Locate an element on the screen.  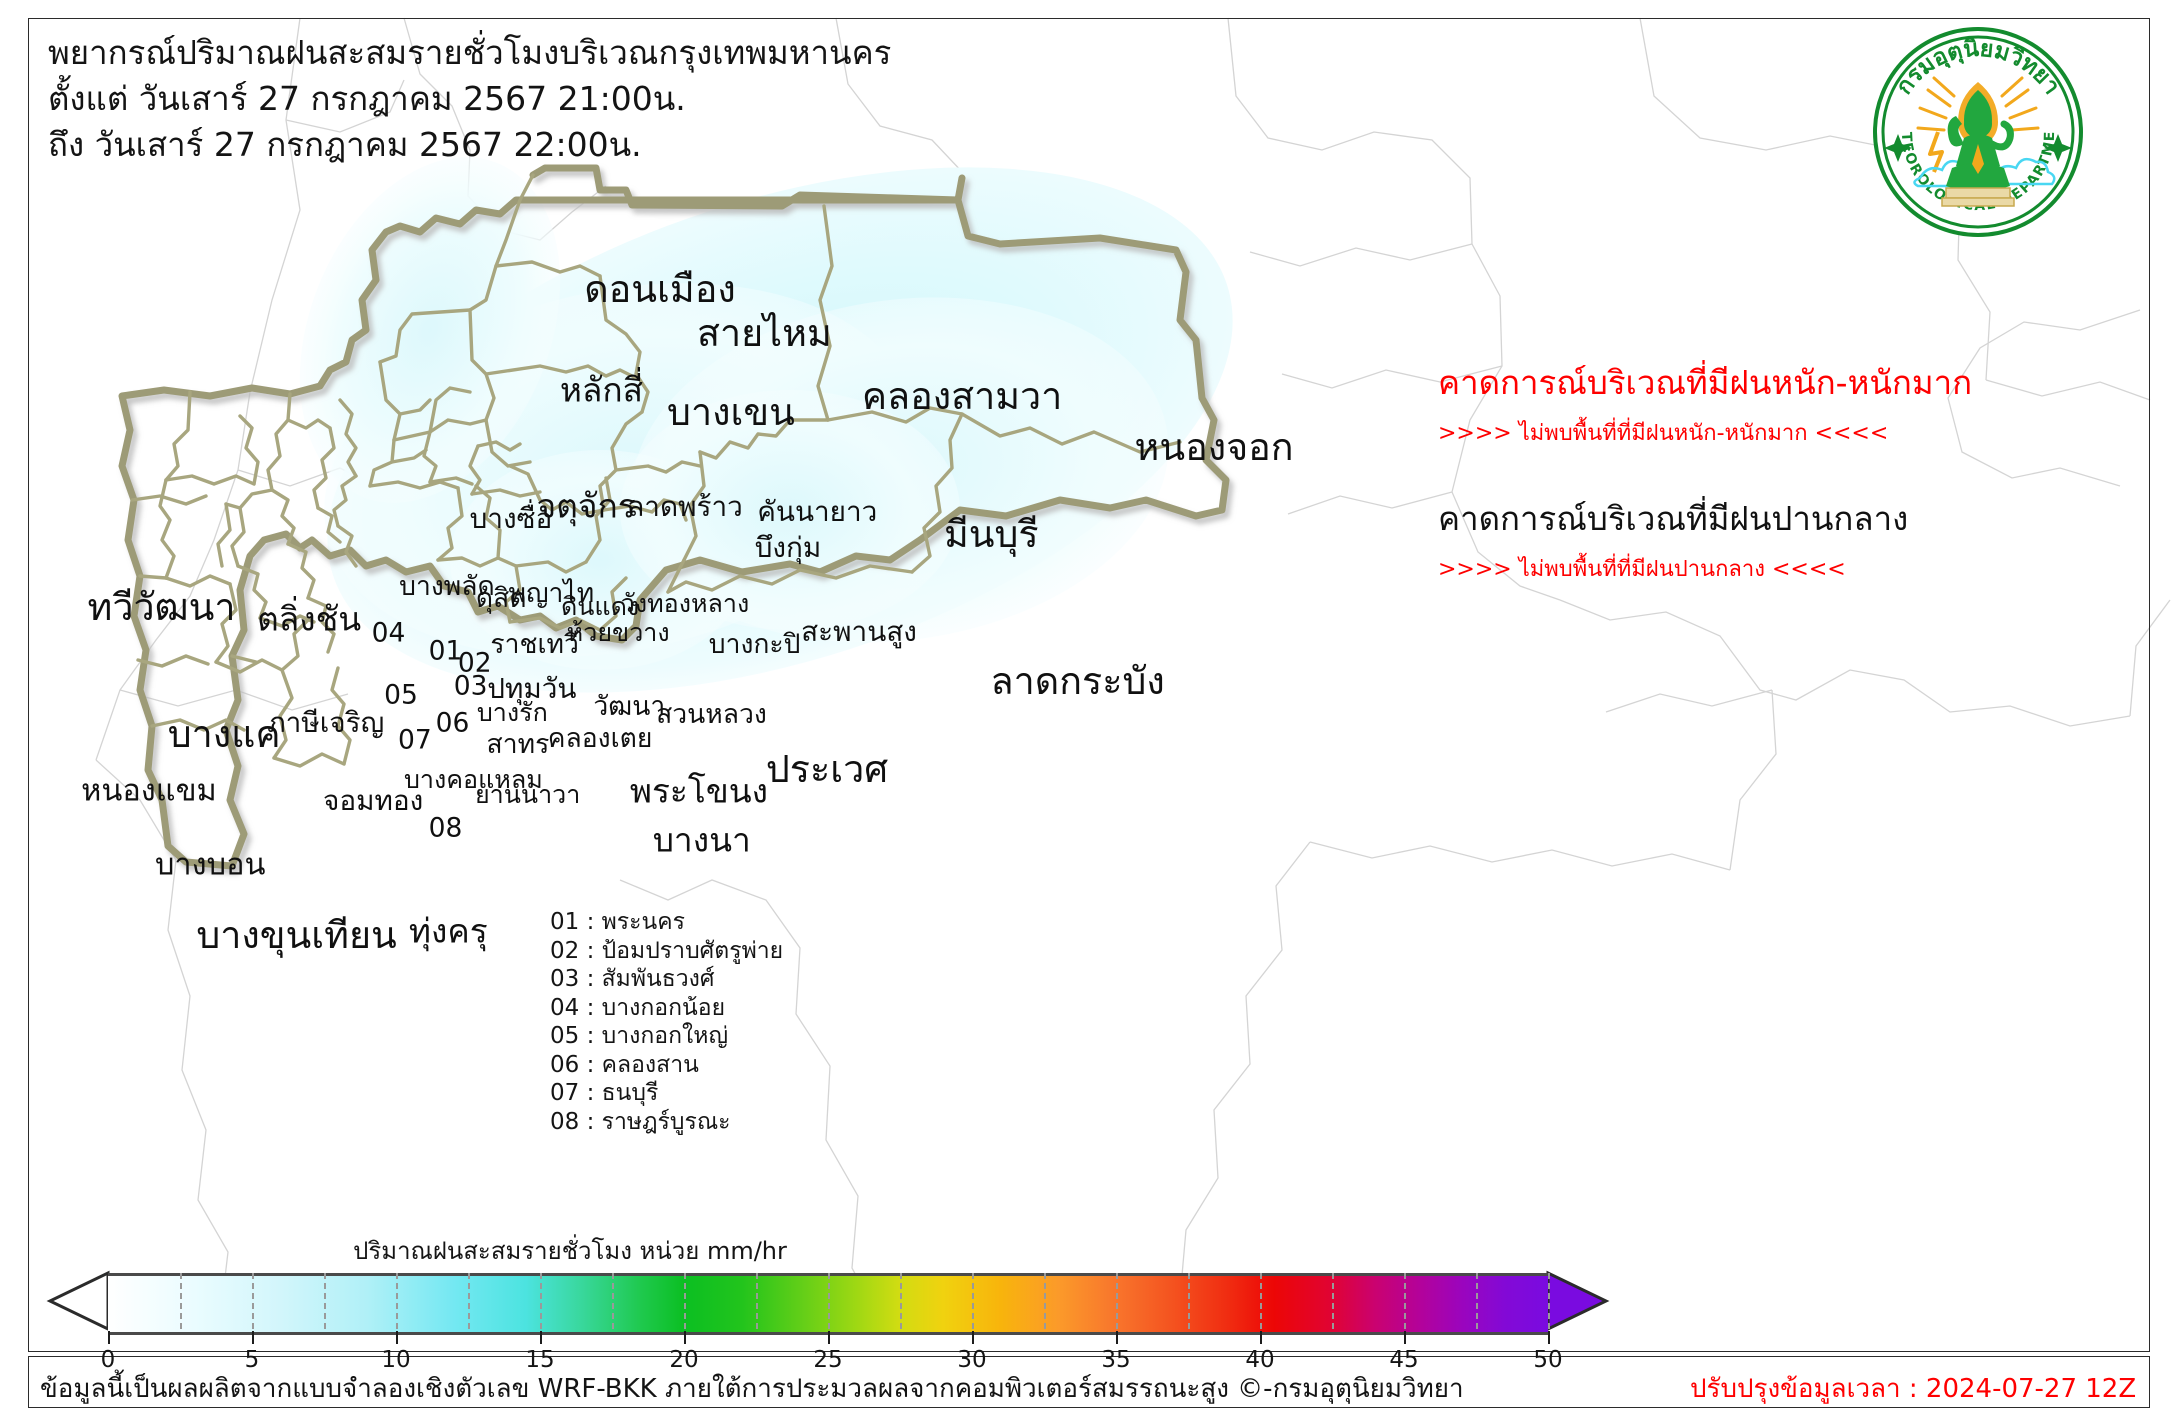
map-label-พระโขนง: พระโขนง is located at coordinates (698, 791).